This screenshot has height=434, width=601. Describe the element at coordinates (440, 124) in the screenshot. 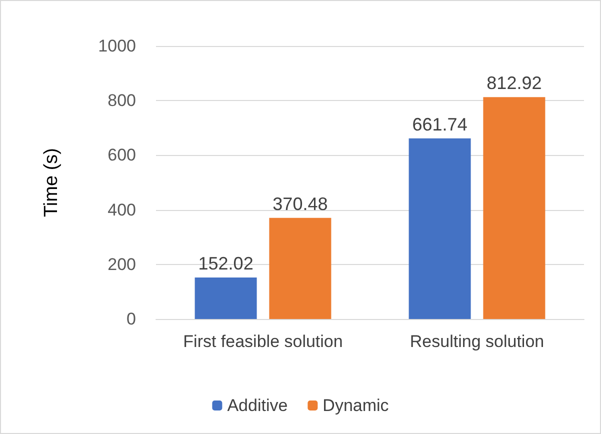

I see `data-label: 661.74` at that location.